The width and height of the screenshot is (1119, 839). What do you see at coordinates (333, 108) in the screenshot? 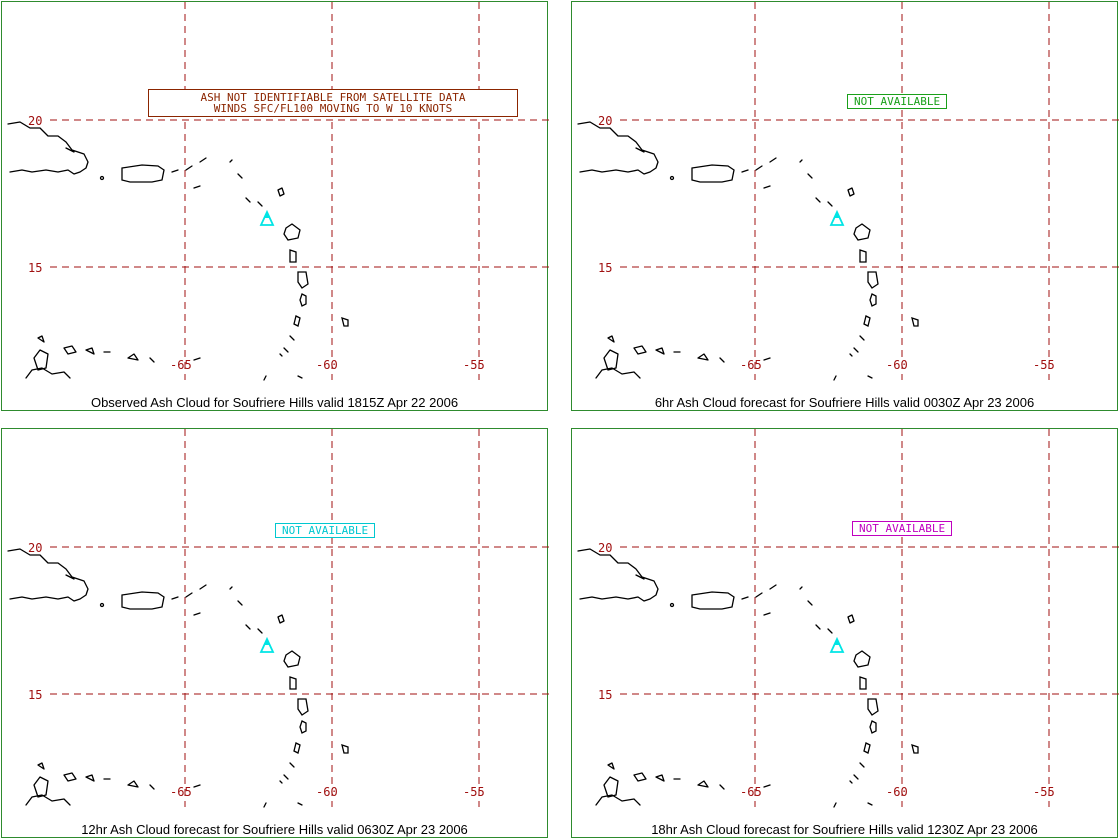
I see `notice-line: WINDS SFC/FL100 MOVING TO W 10 KNOTS` at bounding box center [333, 108].